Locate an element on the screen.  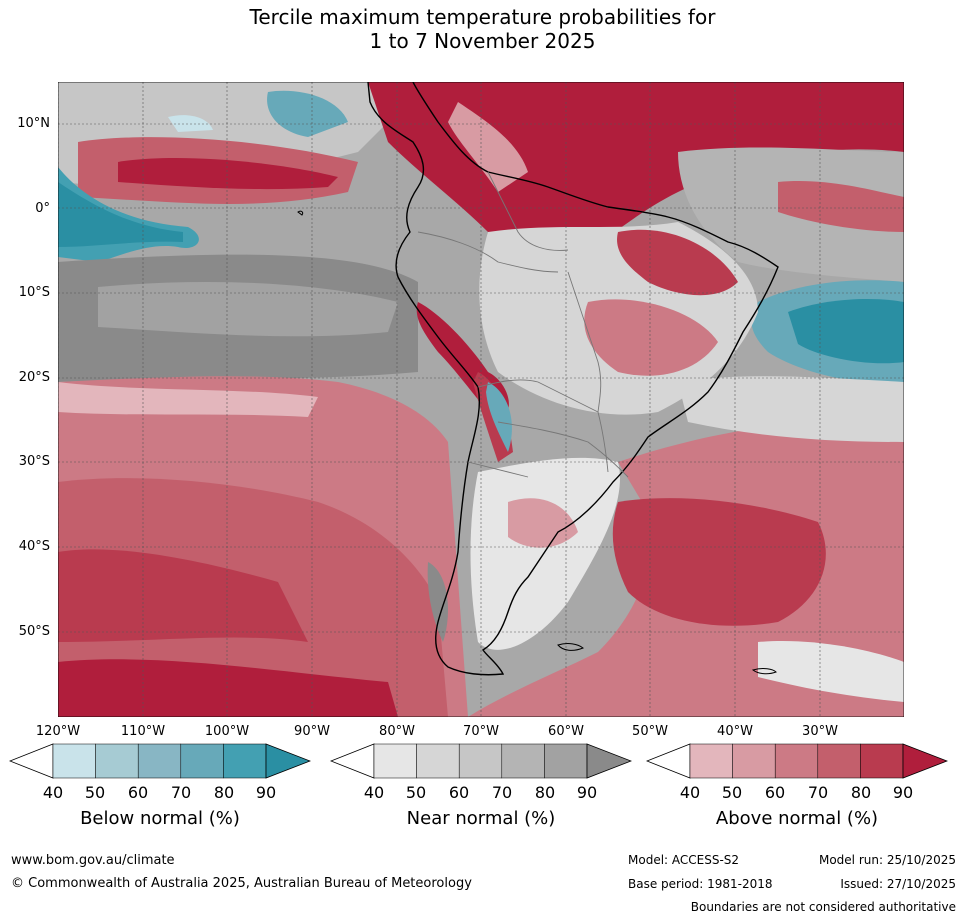
colorbar-near is located at coordinates (481, 761).